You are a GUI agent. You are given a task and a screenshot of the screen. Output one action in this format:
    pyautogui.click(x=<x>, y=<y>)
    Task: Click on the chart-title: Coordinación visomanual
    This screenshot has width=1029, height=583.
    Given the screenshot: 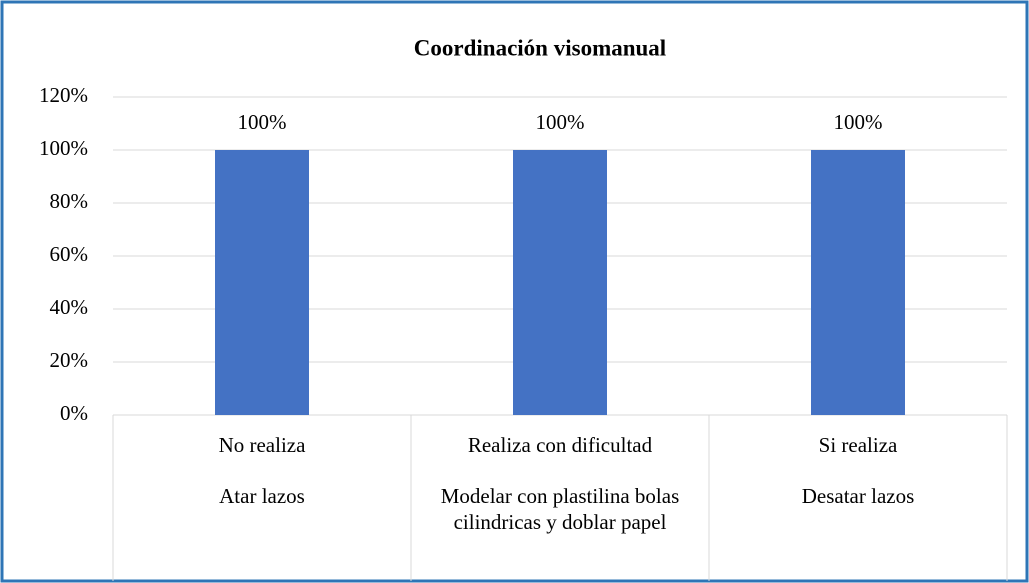 What is the action you would take?
    pyautogui.click(x=540, y=47)
    